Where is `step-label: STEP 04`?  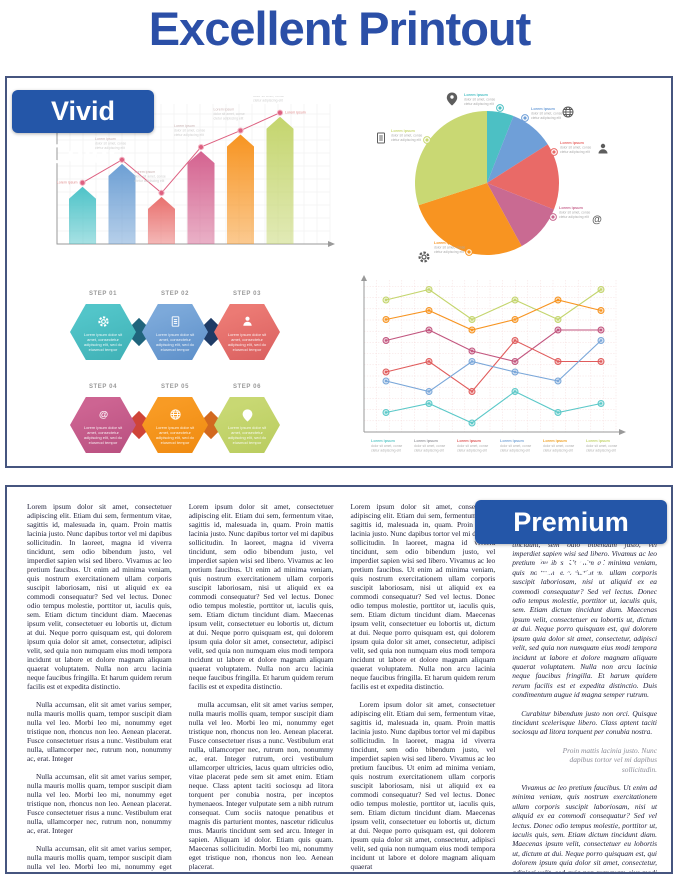
step-label: STEP 04 is located at coordinates (103, 387).